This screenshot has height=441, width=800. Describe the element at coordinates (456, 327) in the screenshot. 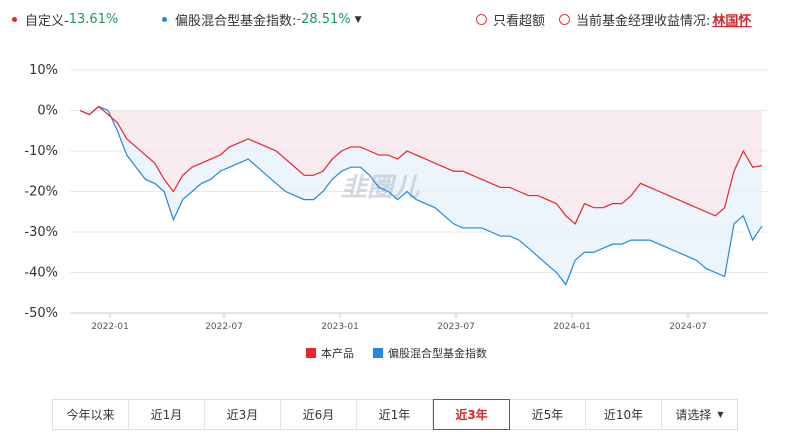

I see `x-tick-label: 2023-07` at that location.